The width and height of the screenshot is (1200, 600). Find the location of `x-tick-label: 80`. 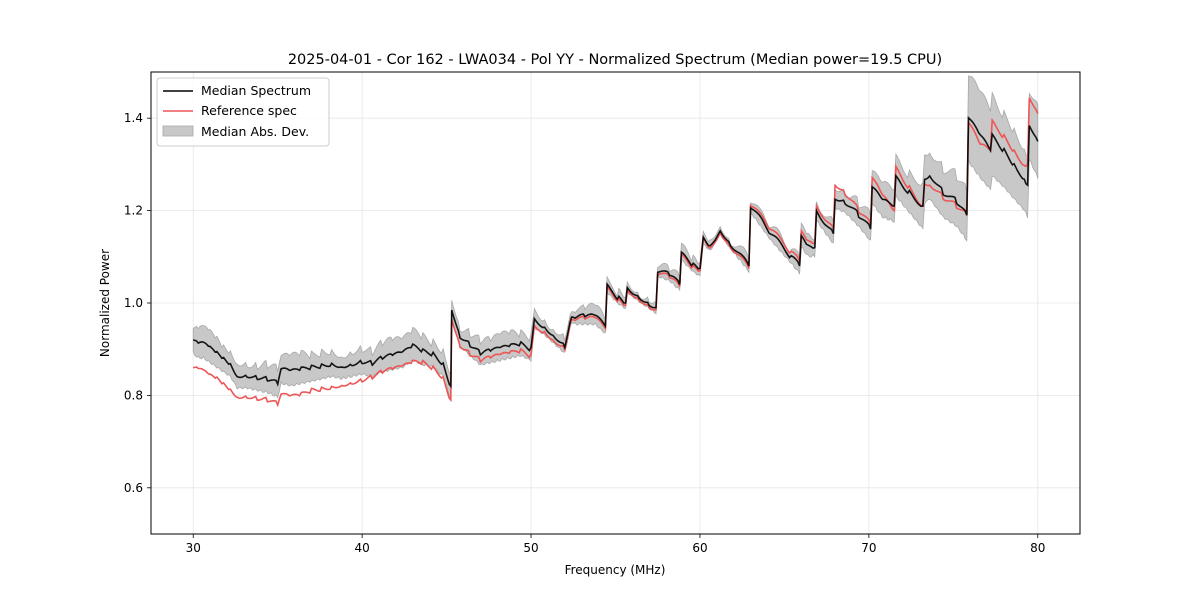

x-tick-label: 80 is located at coordinates (1037, 548).